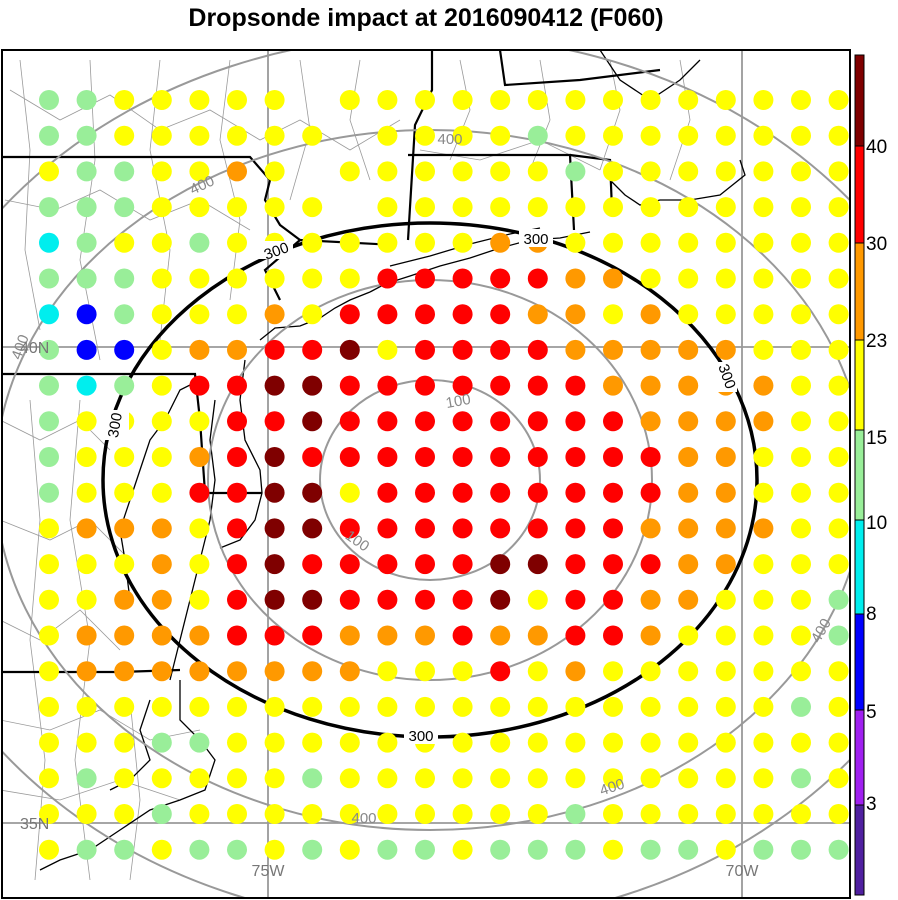  Describe the element at coordinates (612, 788) in the screenshot. I see `contour-label-400: 400` at that location.